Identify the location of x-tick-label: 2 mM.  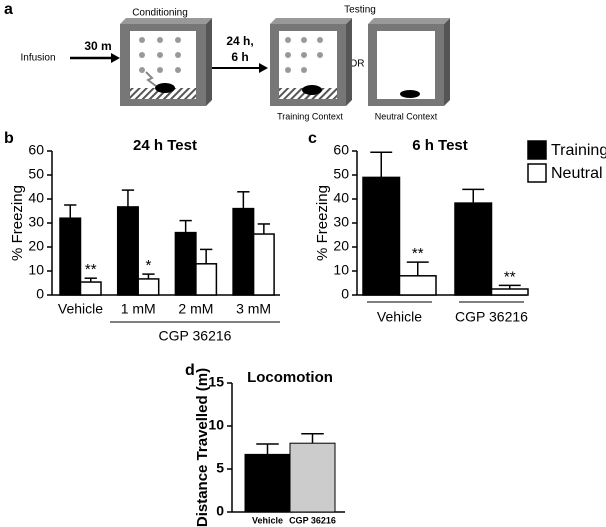
(195, 309).